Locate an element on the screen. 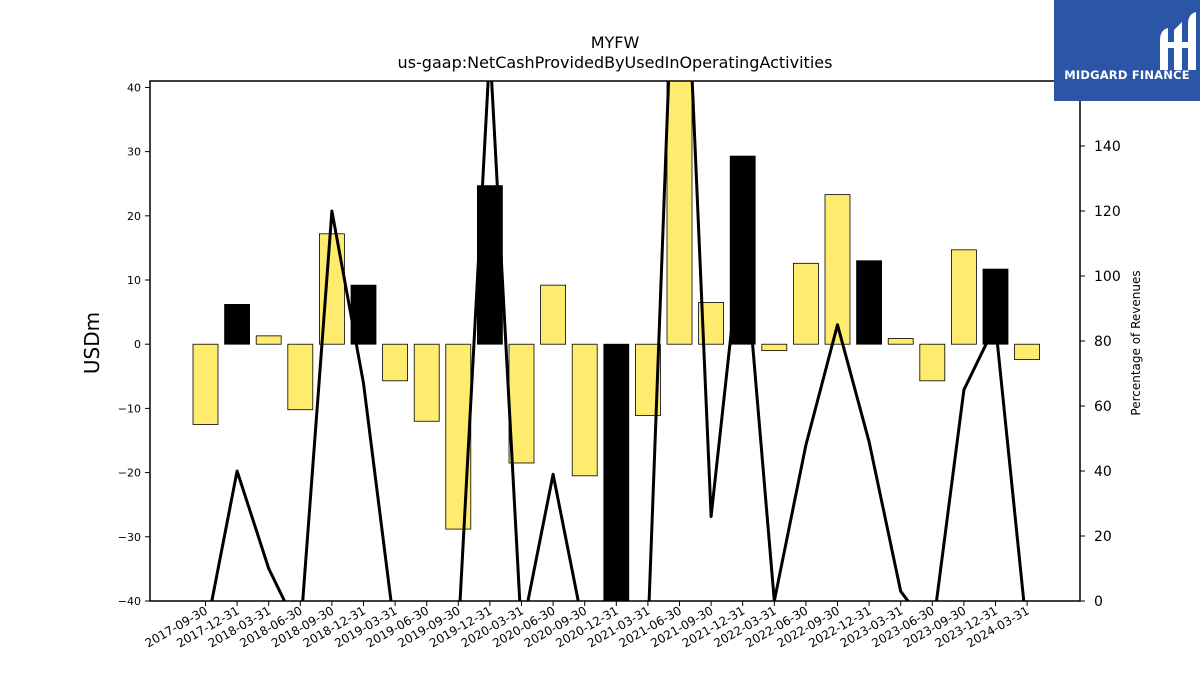 The image size is (1200, 675). y-tick-label: 40 is located at coordinates (134, 87).